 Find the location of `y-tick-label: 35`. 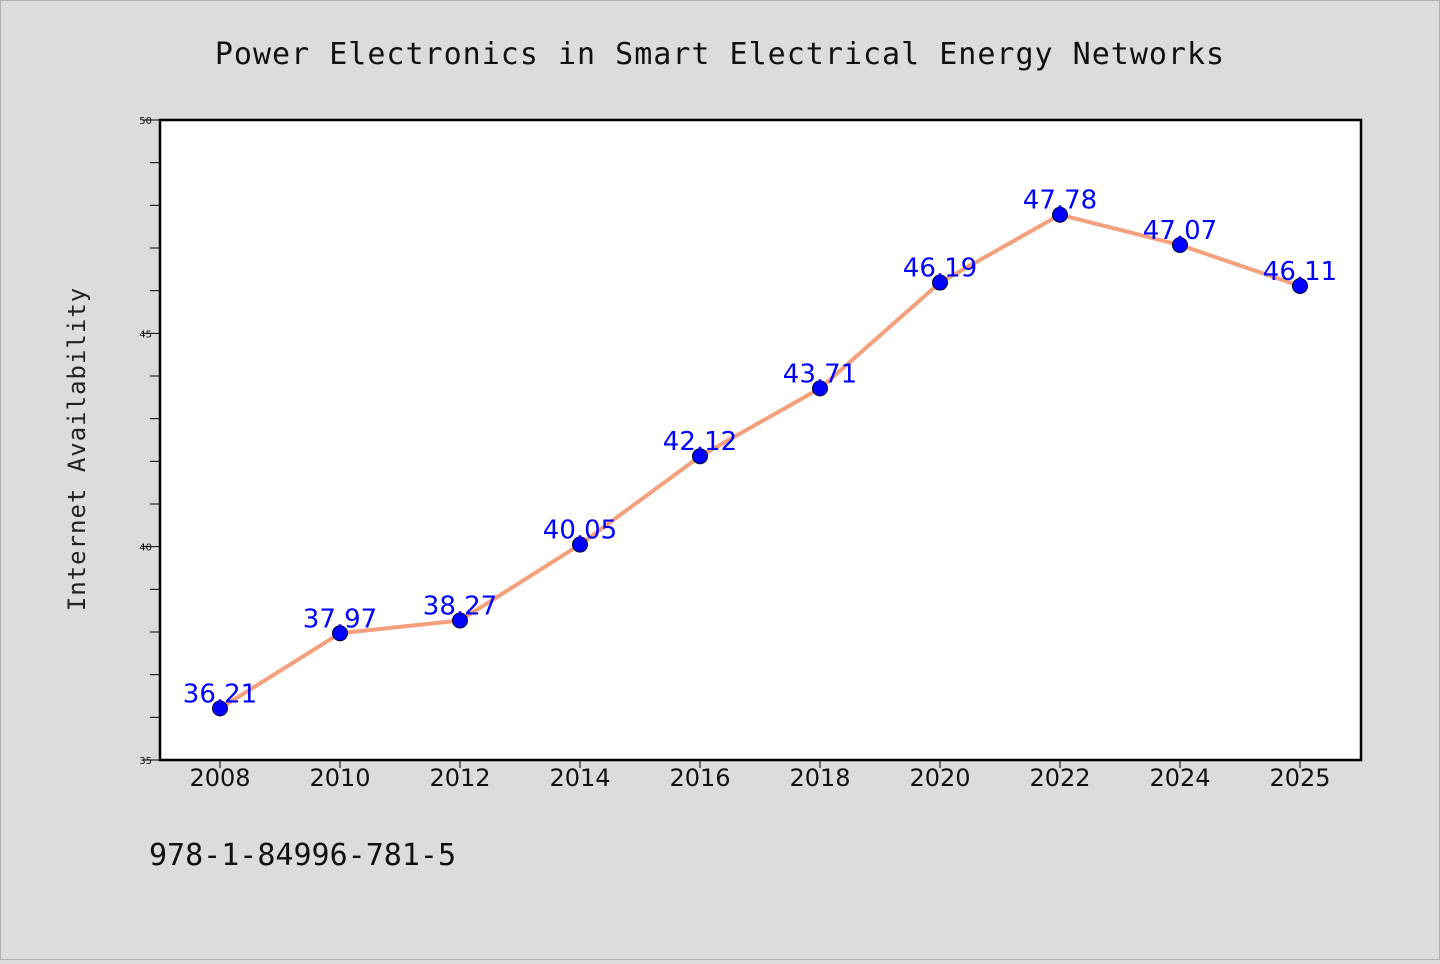

y-tick-label: 35 is located at coordinates (145, 761).